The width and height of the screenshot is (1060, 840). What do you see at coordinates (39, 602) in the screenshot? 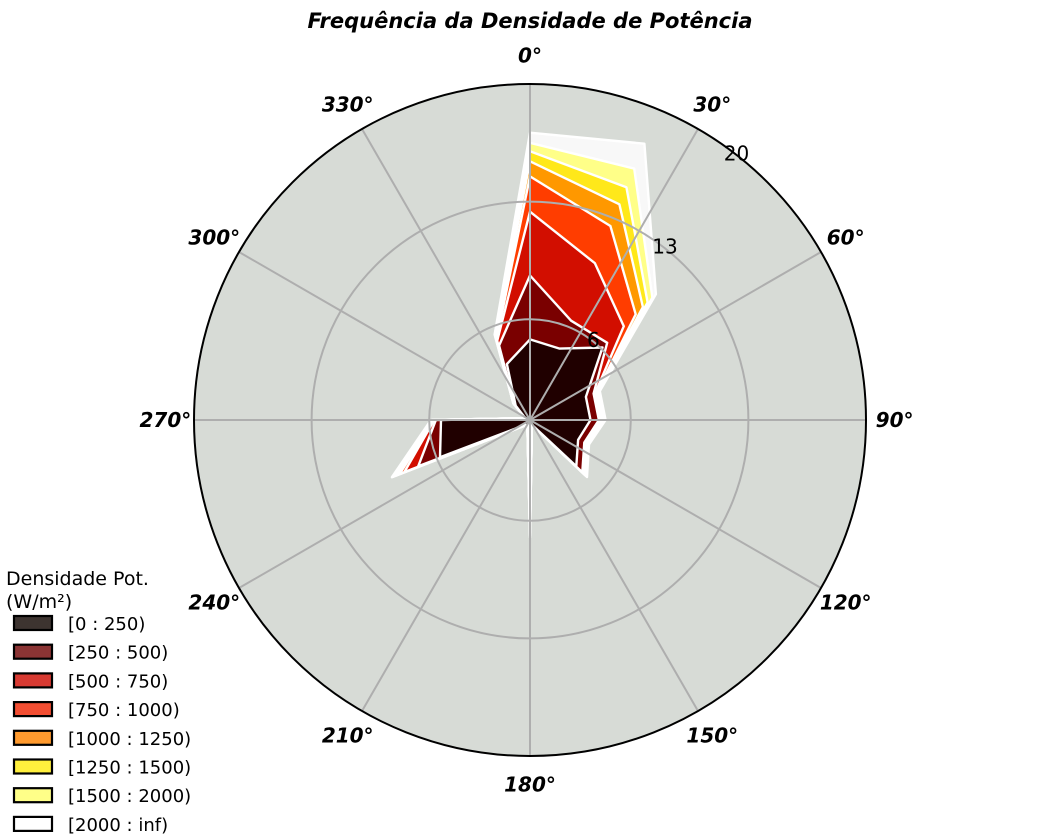
I see `legend-title-line2: (W/m²)` at bounding box center [39, 602].